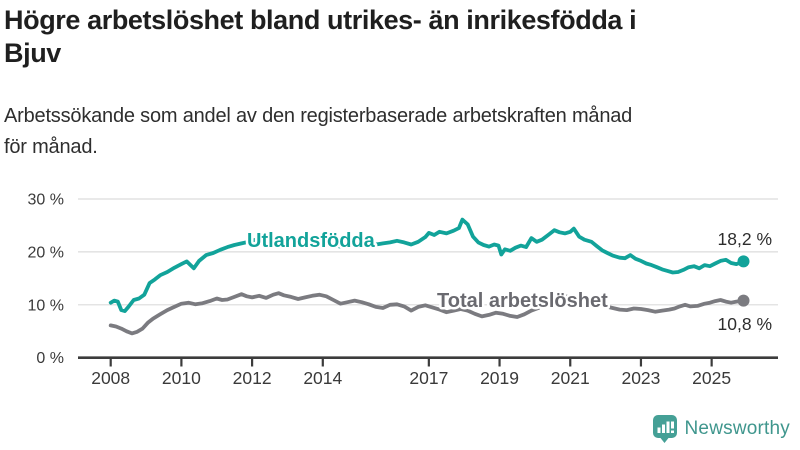 Image resolution: width=800 pixels, height=450 pixels. Describe the element at coordinates (711, 378) in the screenshot. I see `x-tick-label-2025: 2025` at that location.